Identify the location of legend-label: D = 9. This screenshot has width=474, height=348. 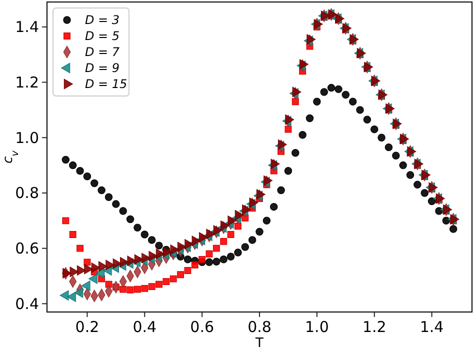
(102, 68).